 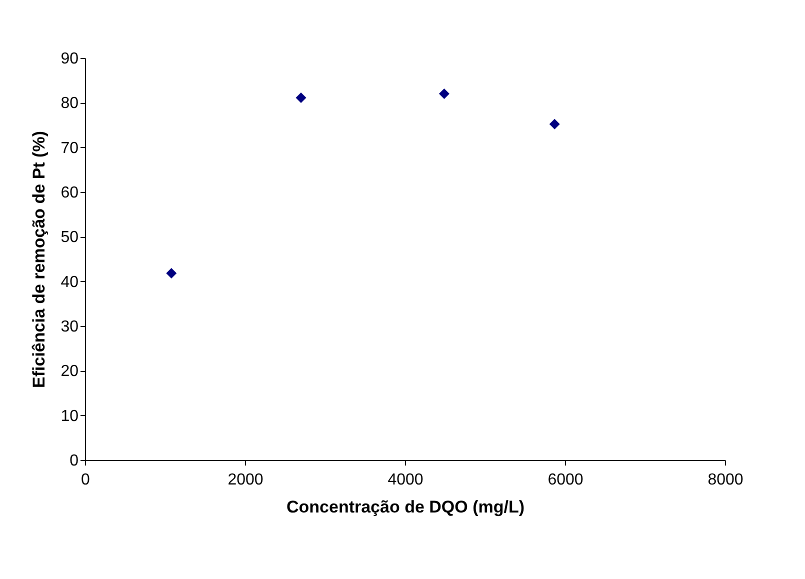 What do you see at coordinates (69, 103) in the screenshot?
I see `y-tick-label: 80` at bounding box center [69, 103].